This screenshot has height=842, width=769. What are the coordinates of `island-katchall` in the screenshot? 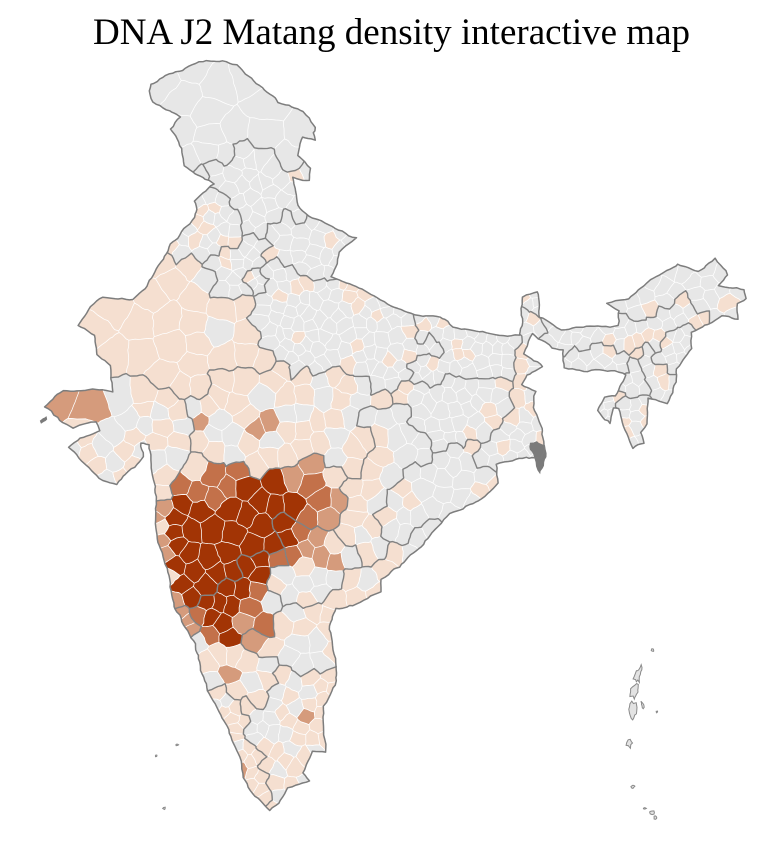 It's located at (652, 813).